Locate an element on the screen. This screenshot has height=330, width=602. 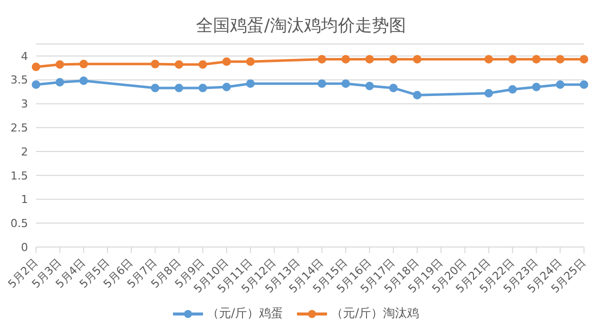
y-tick-label: 3.5 is located at coordinates (19, 80).